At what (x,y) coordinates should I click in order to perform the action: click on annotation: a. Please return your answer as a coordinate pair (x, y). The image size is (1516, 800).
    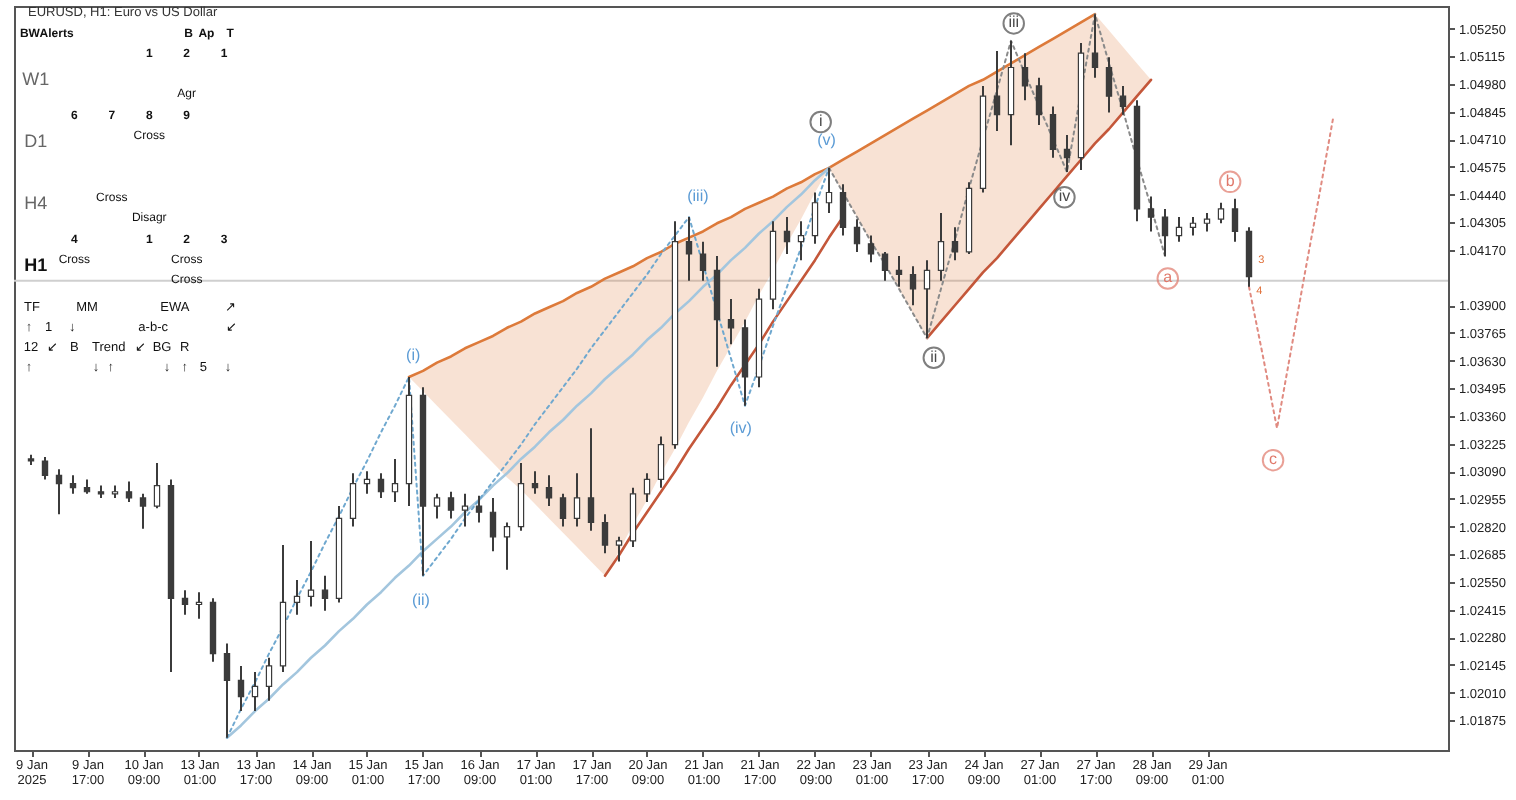
    Looking at the image, I should click on (1168, 277).